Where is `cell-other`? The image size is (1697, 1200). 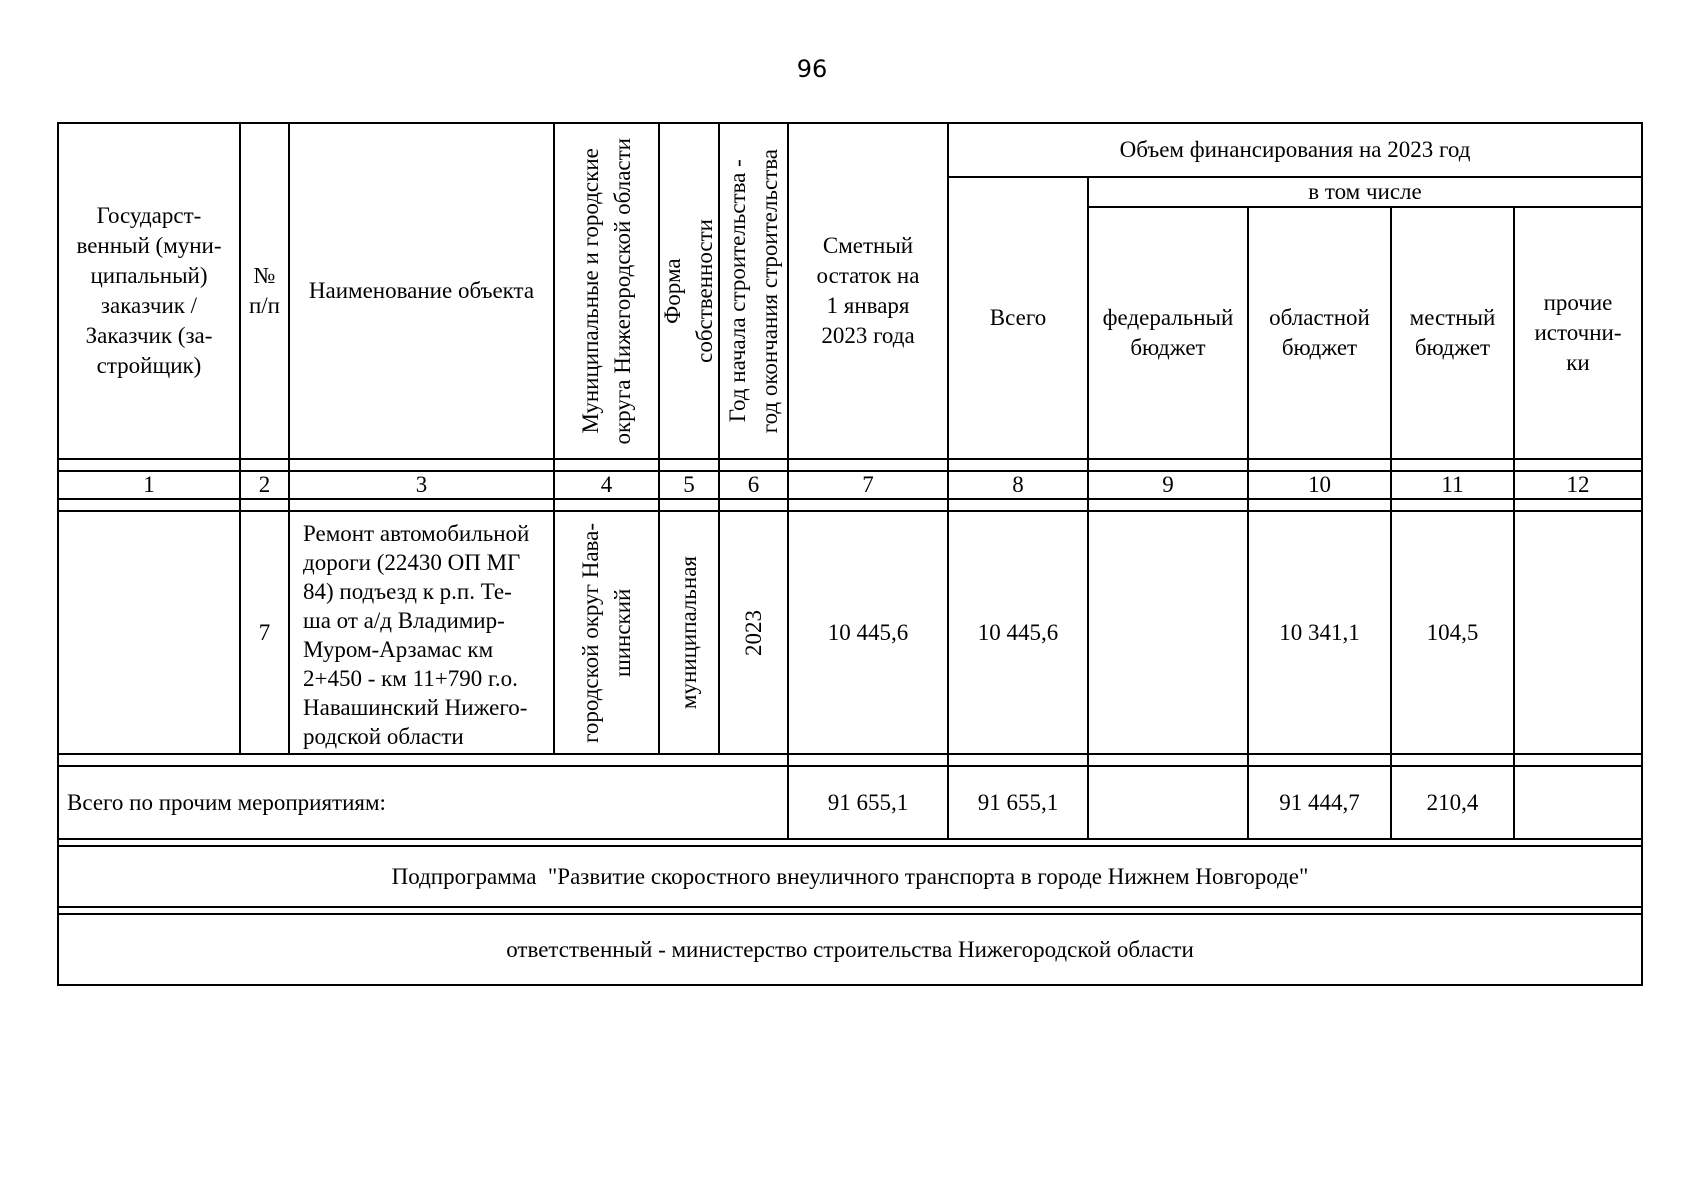
cell-other is located at coordinates (1578, 632).